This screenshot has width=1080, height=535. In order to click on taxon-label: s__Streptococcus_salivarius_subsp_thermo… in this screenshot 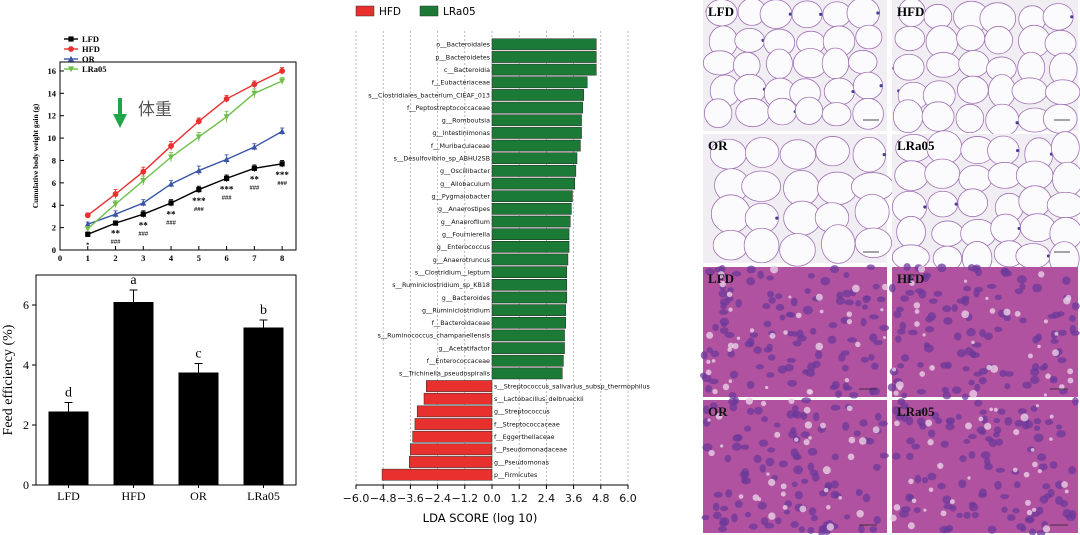, I will do `click(572, 386)`.